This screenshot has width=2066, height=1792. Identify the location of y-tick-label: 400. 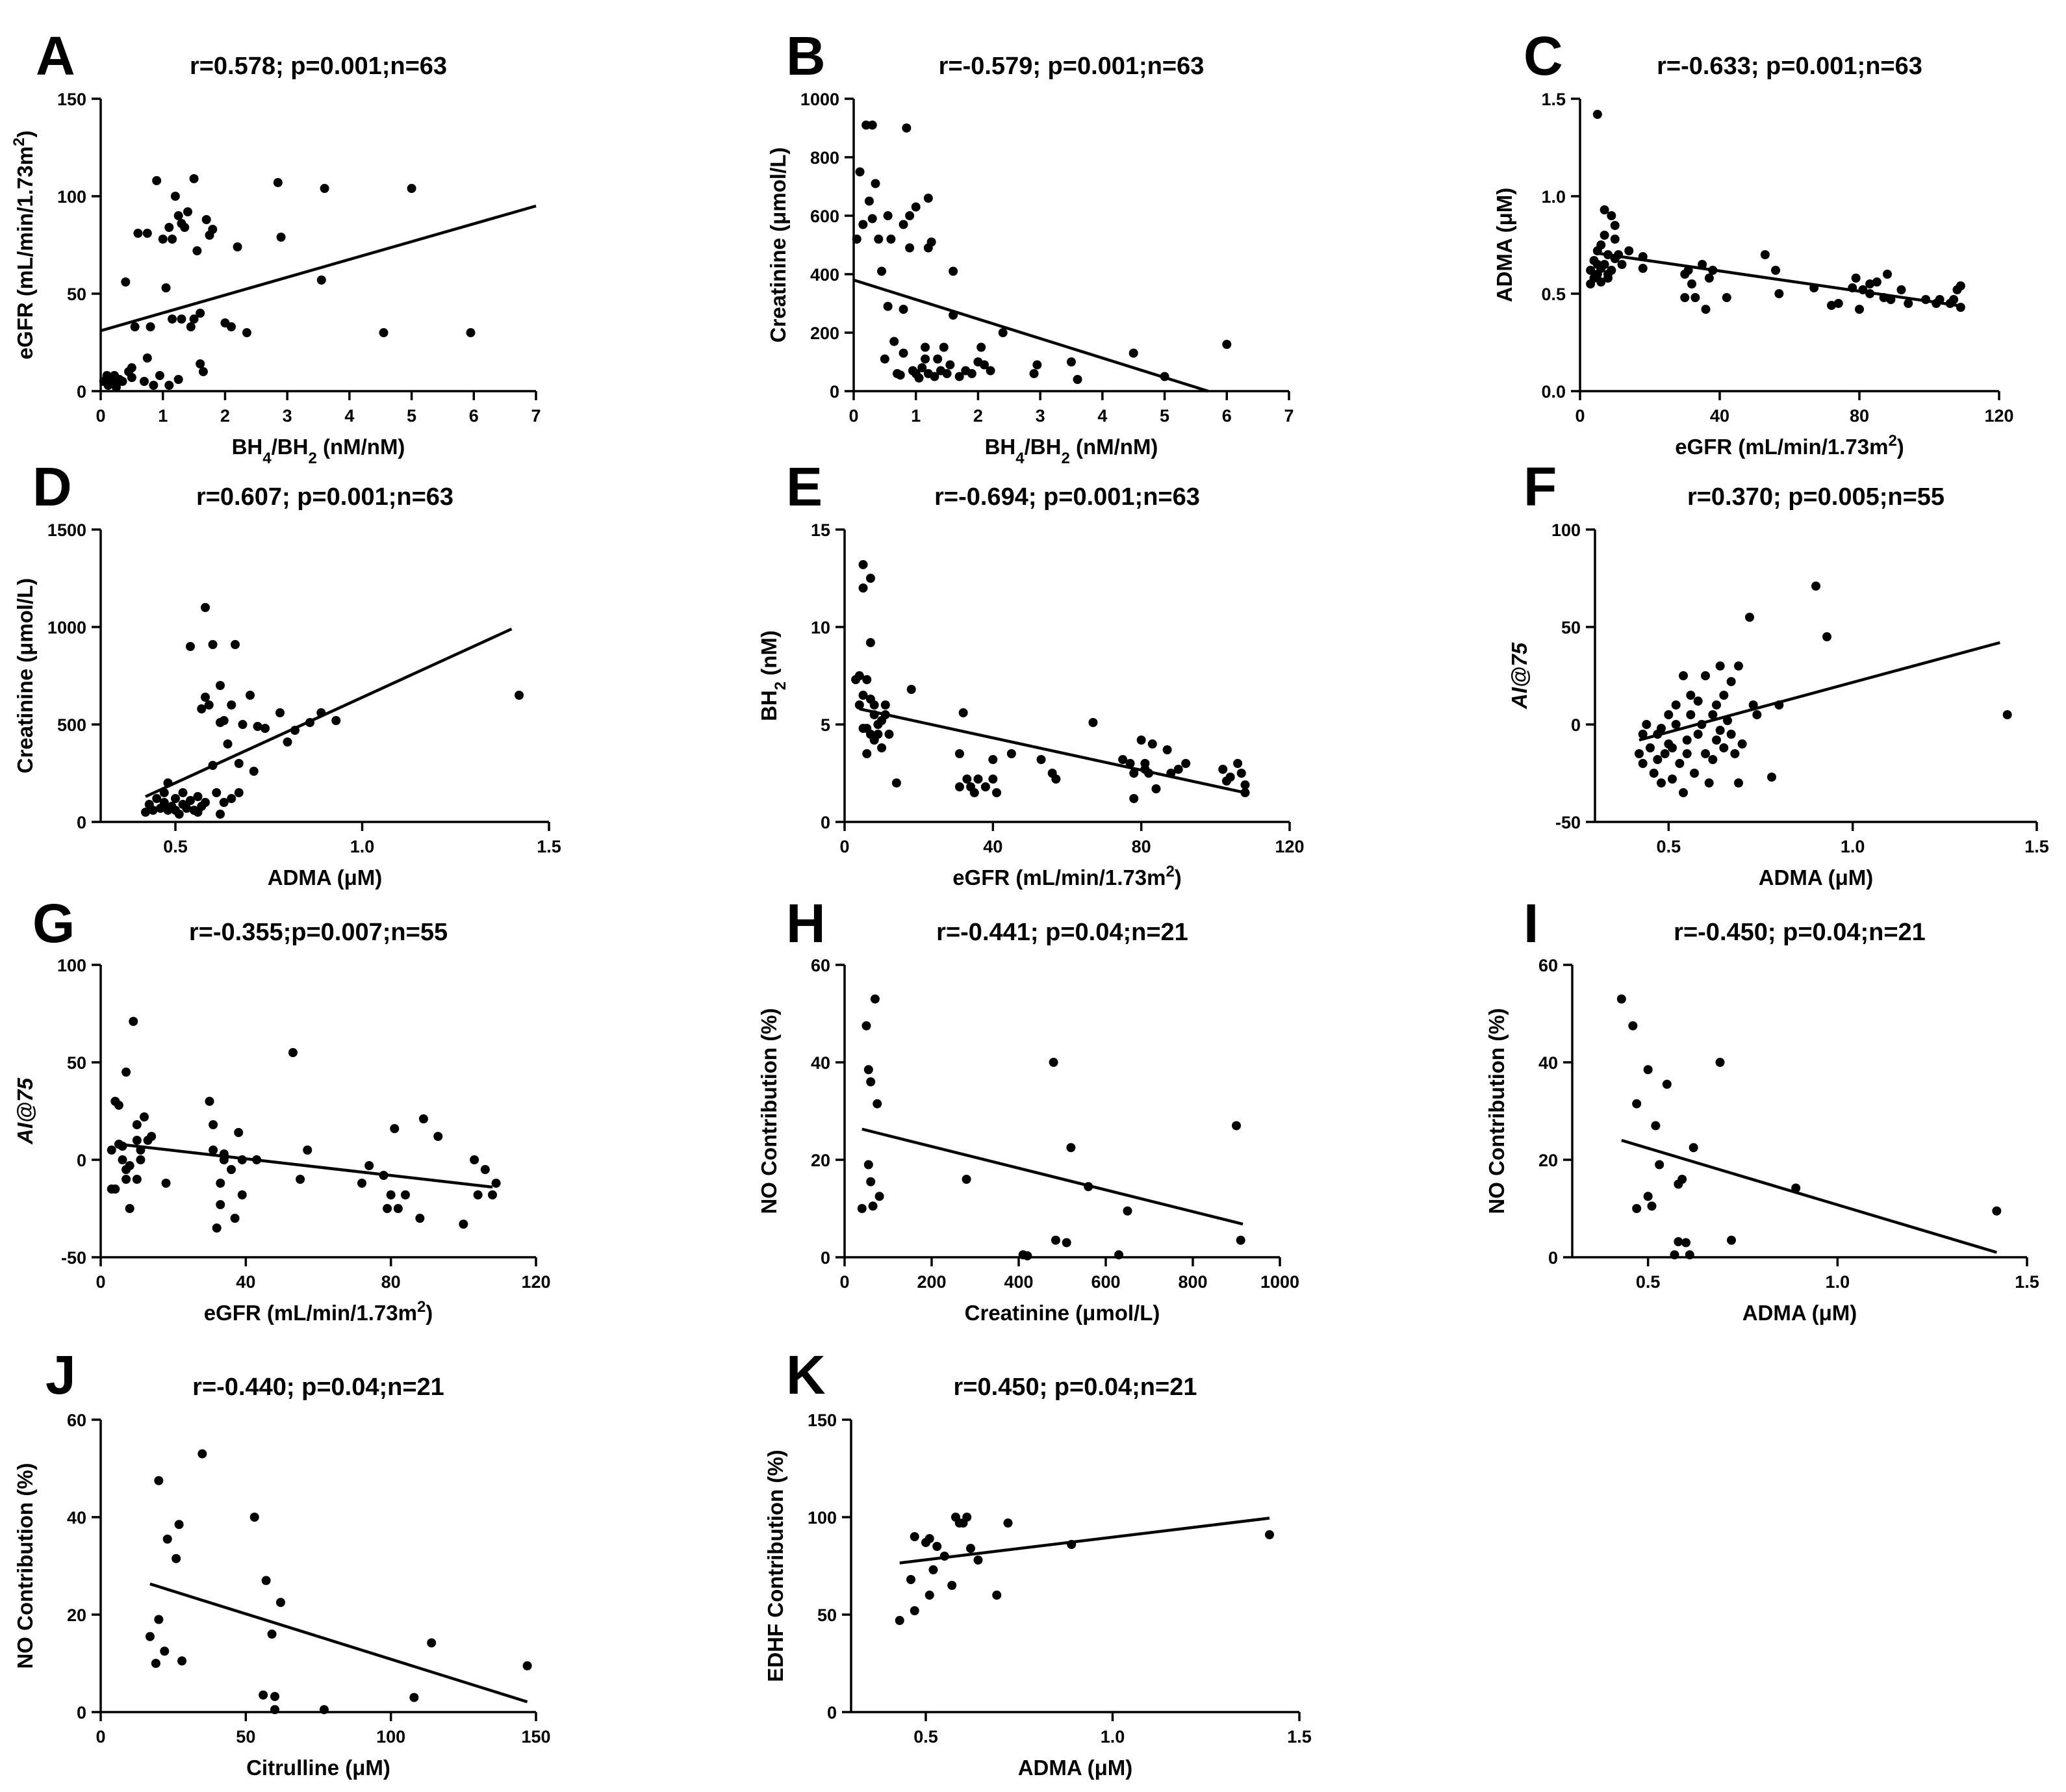
(824, 275).